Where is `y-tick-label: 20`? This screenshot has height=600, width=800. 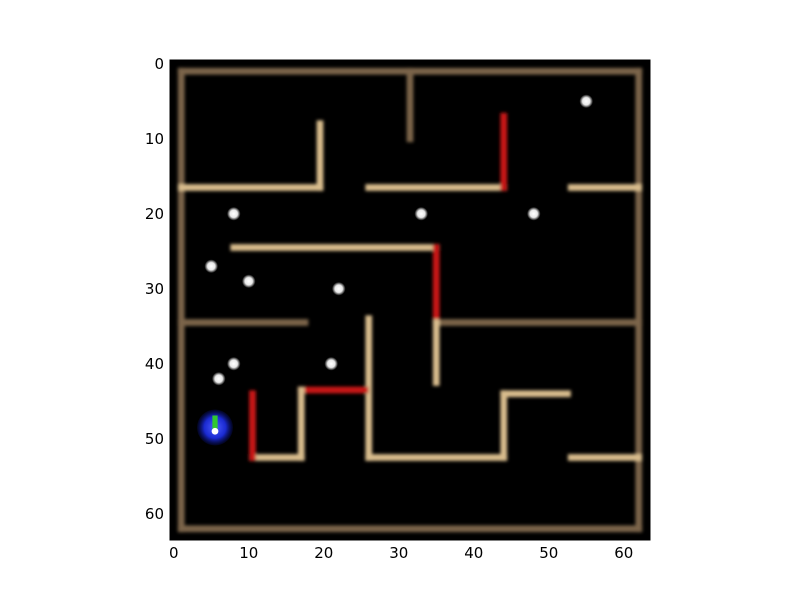 y-tick-label: 20 is located at coordinates (154, 214).